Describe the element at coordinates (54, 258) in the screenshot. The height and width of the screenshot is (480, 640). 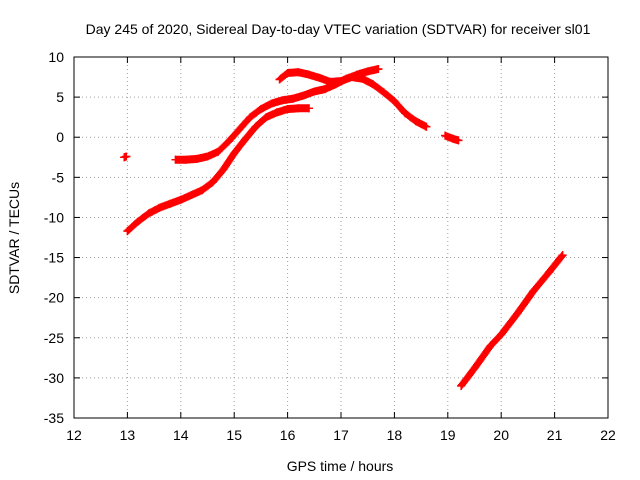
I see `y-tick-label: -15` at that location.